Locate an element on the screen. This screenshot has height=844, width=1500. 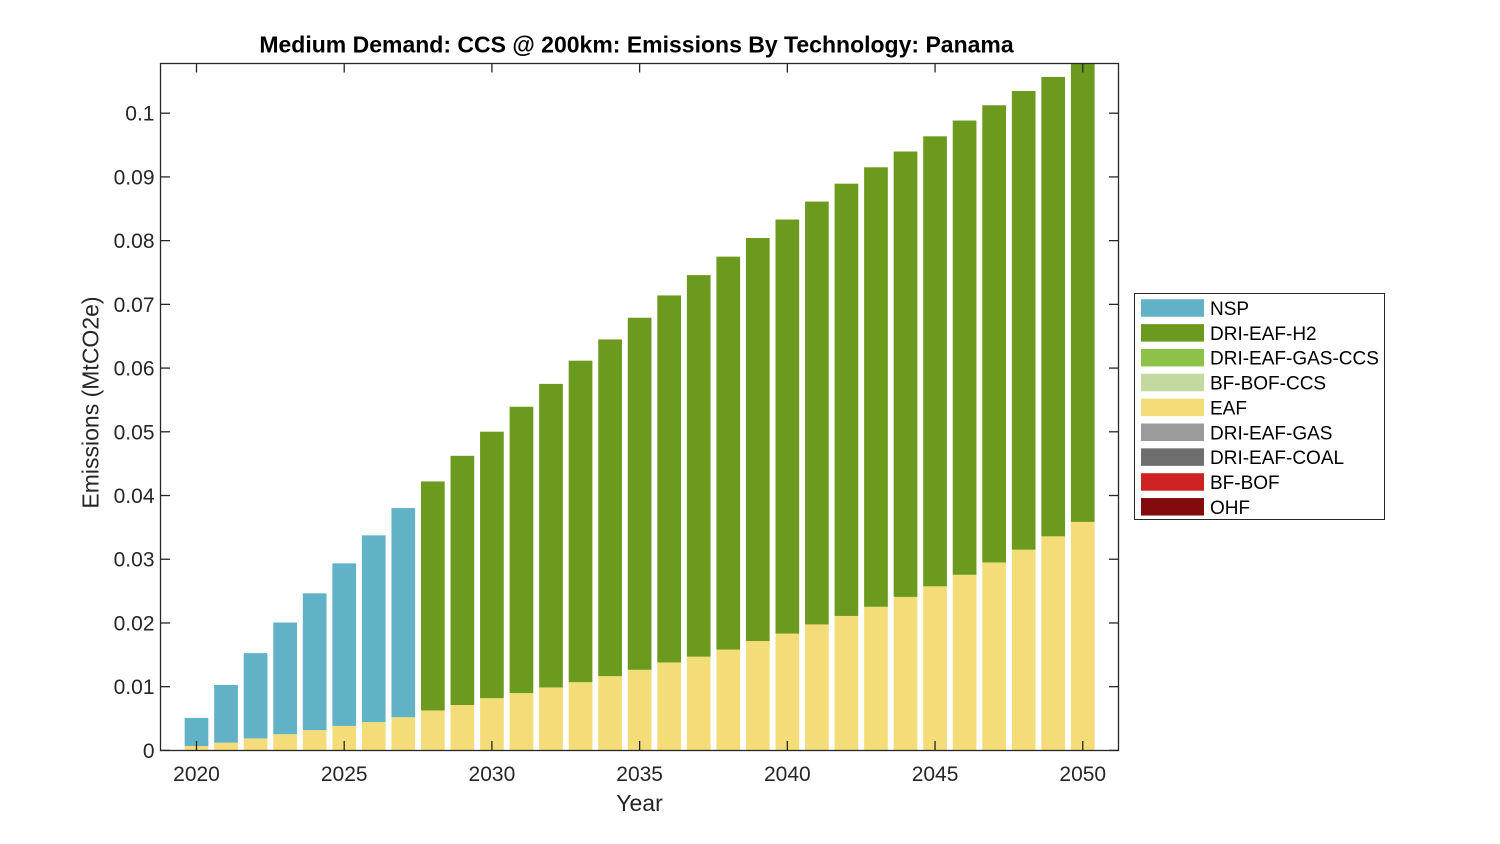
svg-text: DRI-EAF-COAL is located at coordinates (1277, 458).